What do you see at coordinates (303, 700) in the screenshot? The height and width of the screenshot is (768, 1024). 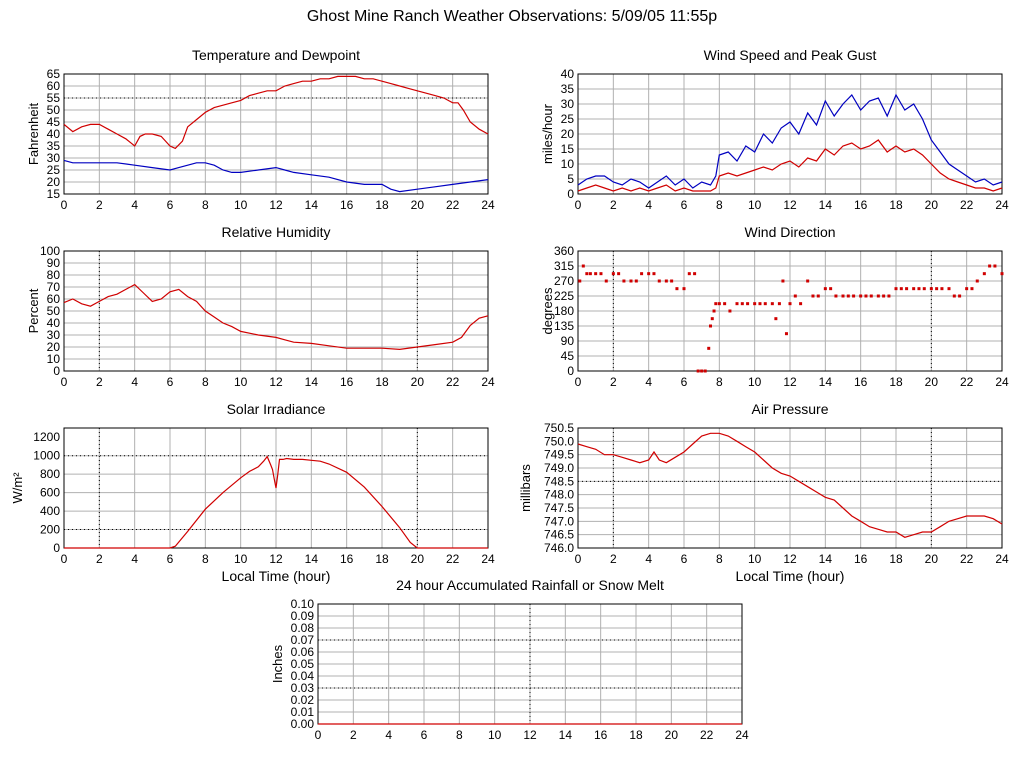 I see `y-tick-label: 0.02` at bounding box center [303, 700].